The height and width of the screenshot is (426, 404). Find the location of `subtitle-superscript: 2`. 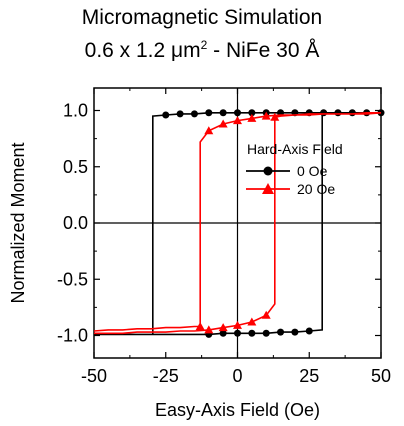

subtitle-superscript: 2 is located at coordinates (204, 45).